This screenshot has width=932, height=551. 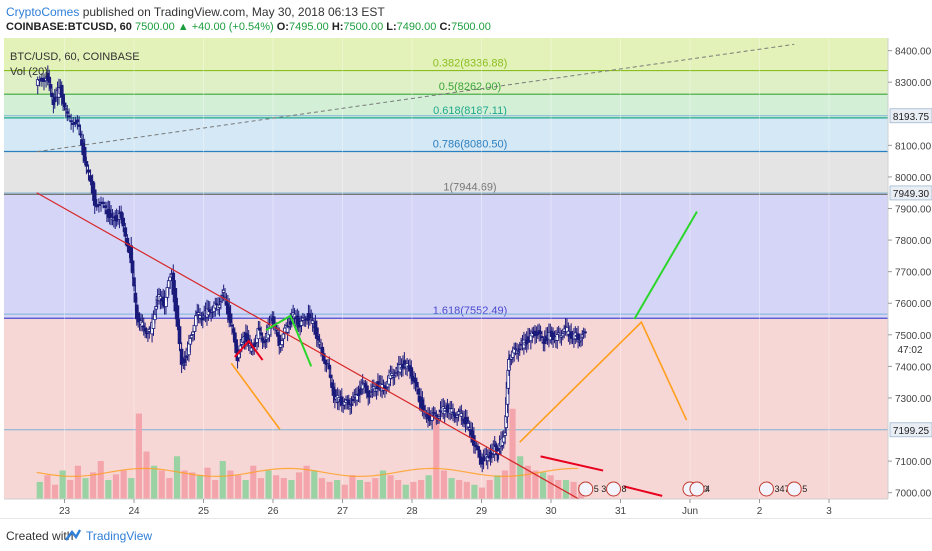 I want to click on price-tick-label: 8300.00, so click(x=913, y=83).